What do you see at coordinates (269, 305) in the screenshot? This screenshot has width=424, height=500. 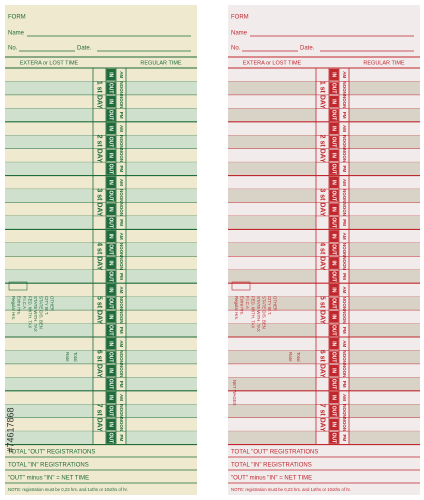 I see `payroll-label: CITY W.T.` at bounding box center [269, 305].